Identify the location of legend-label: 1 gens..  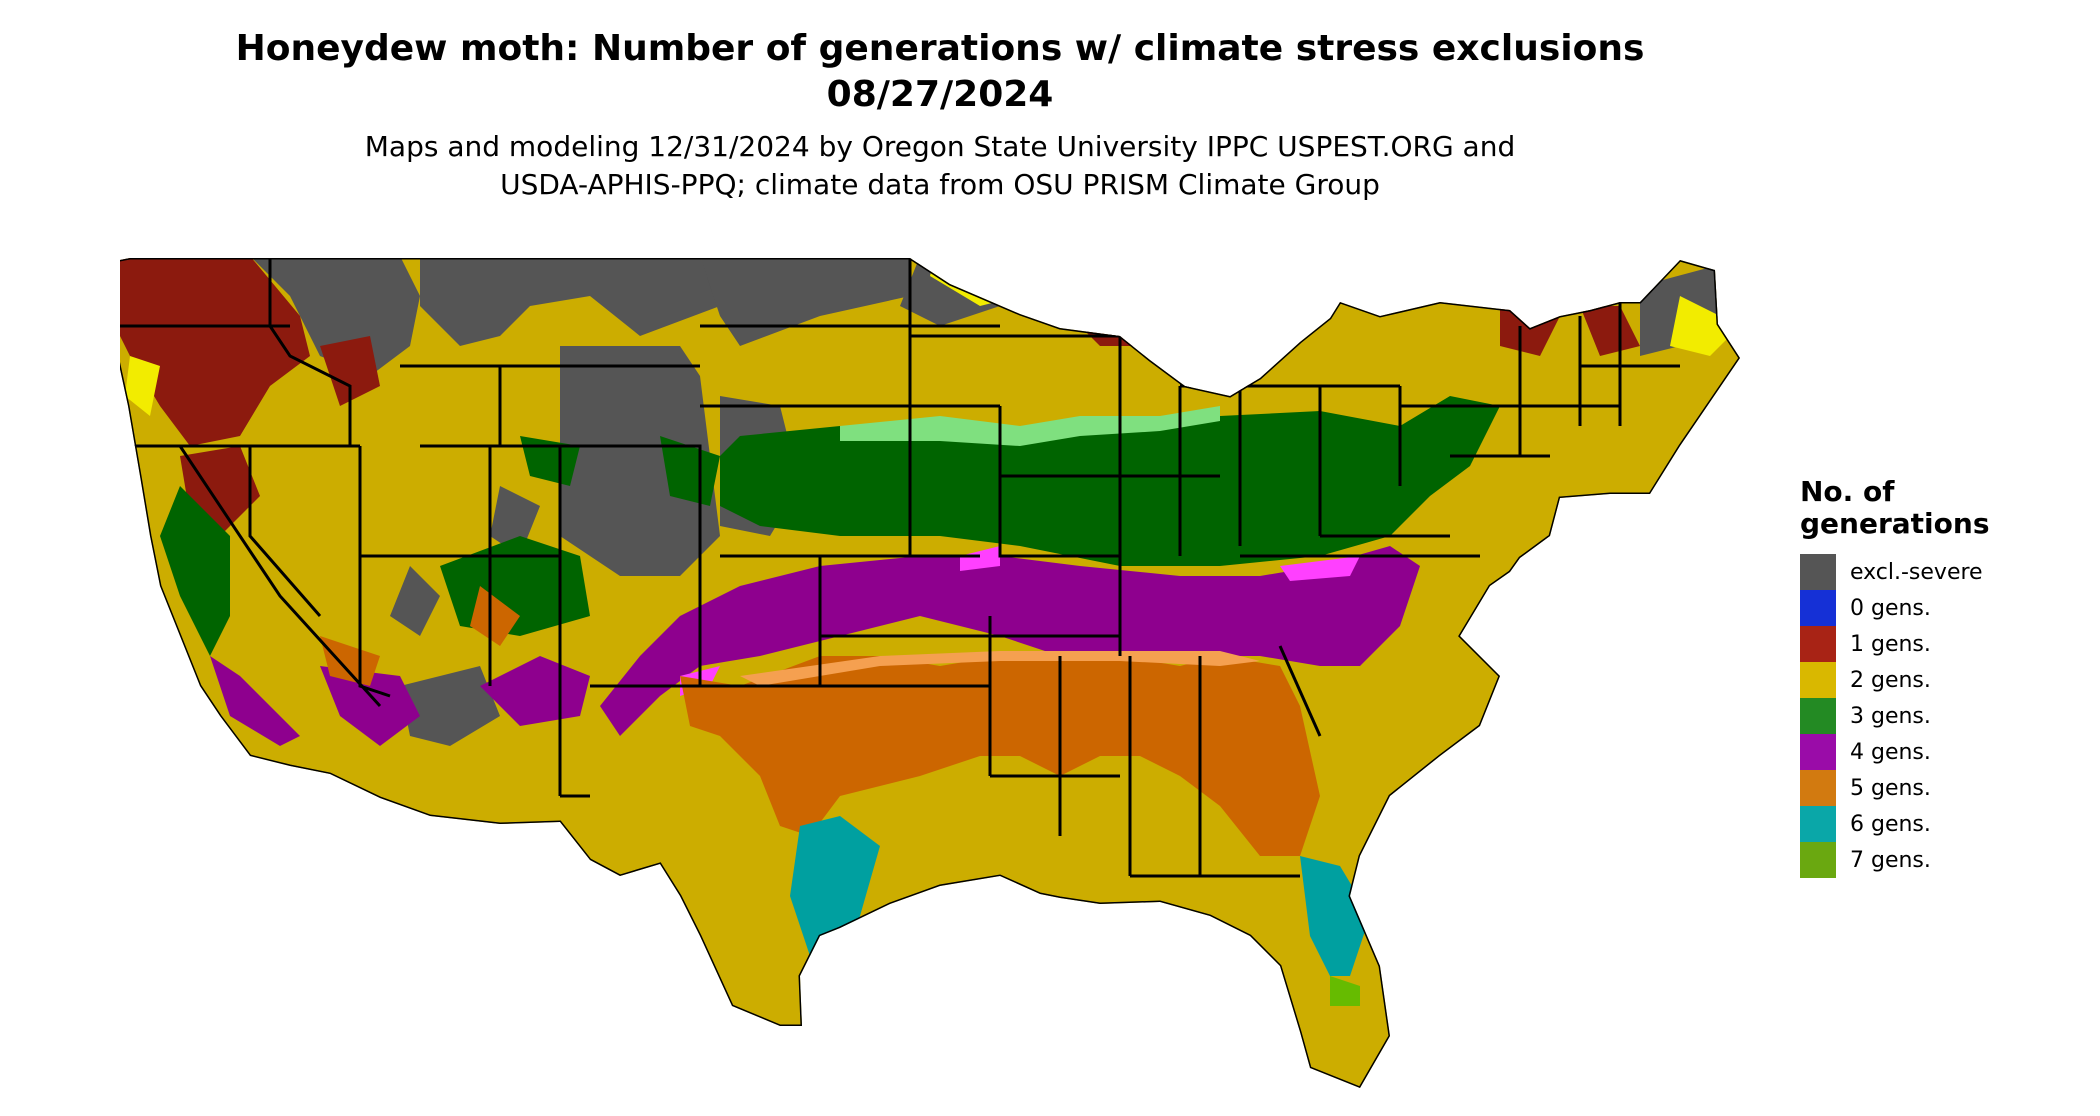
(1890, 644).